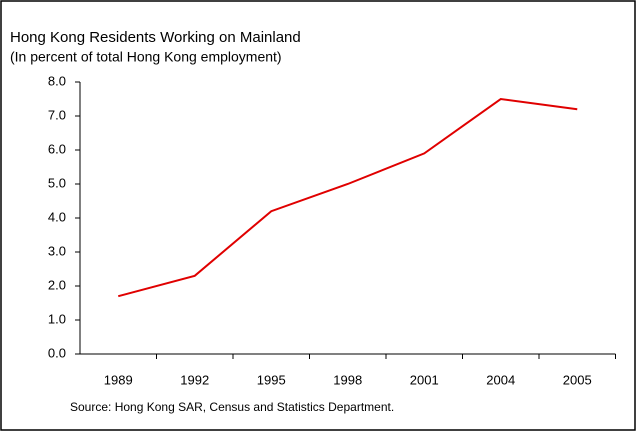 The height and width of the screenshot is (437, 637). What do you see at coordinates (271, 379) in the screenshot?
I see `x-tick-label: 1995` at bounding box center [271, 379].